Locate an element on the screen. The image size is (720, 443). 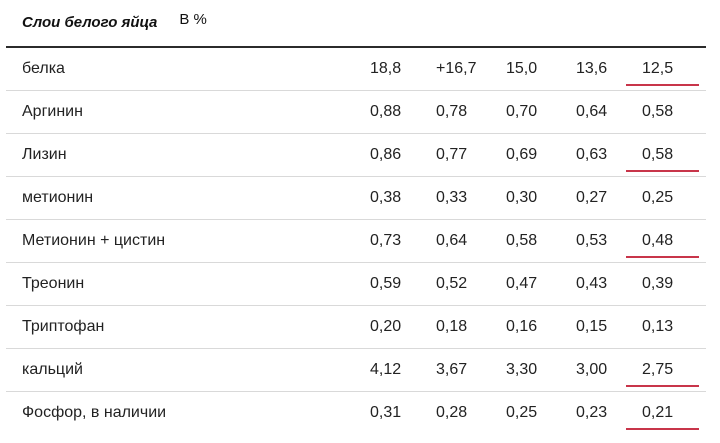
row-label: Триптофан is located at coordinates (182, 327).